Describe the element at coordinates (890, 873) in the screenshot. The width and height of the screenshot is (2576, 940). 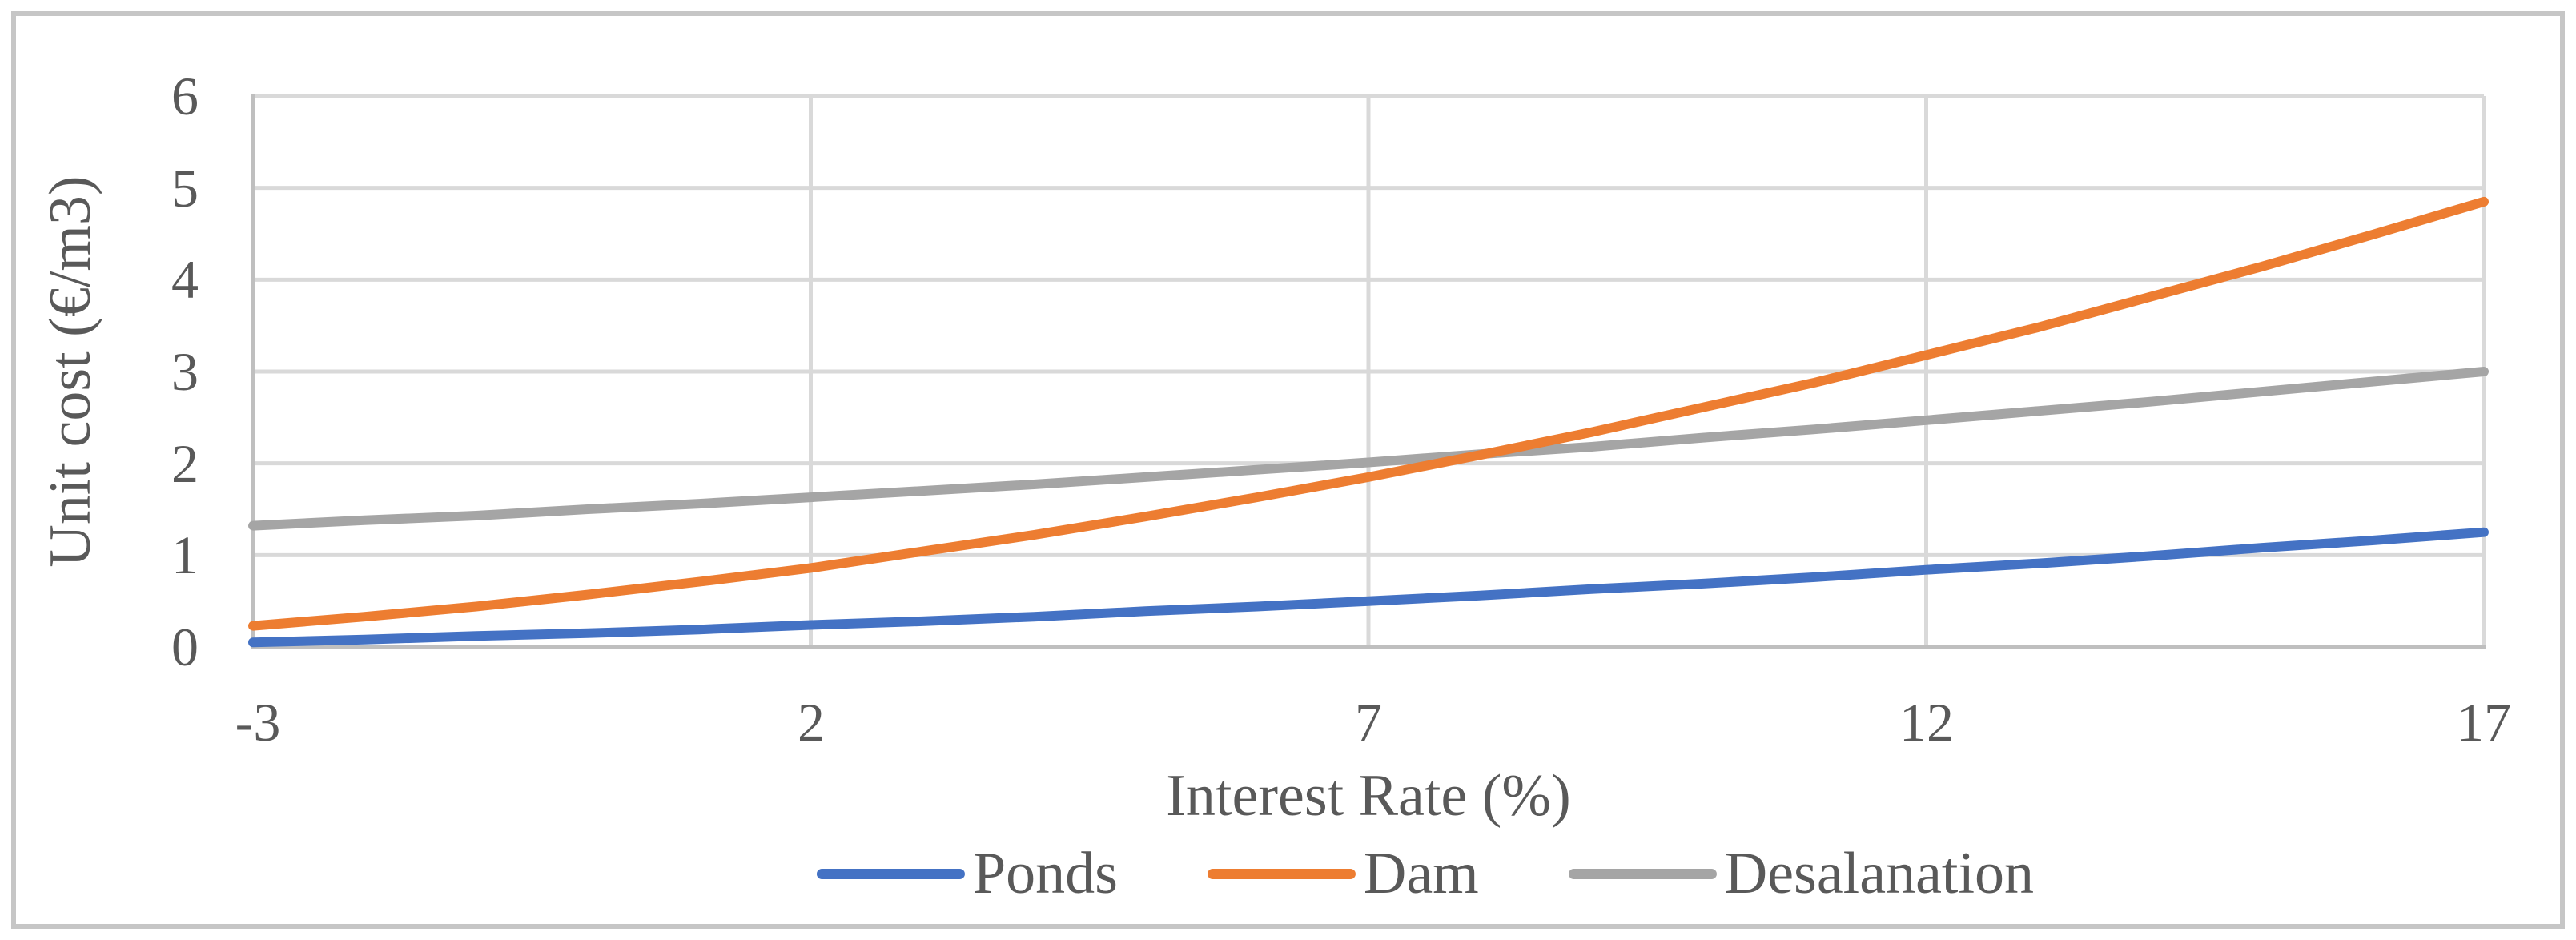
I see `ponds-line-swatch-icon` at that location.